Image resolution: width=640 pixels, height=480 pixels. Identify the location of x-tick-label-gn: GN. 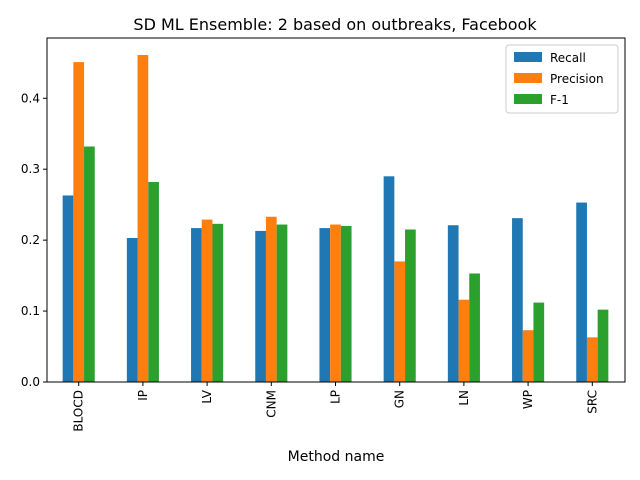
(400, 399).